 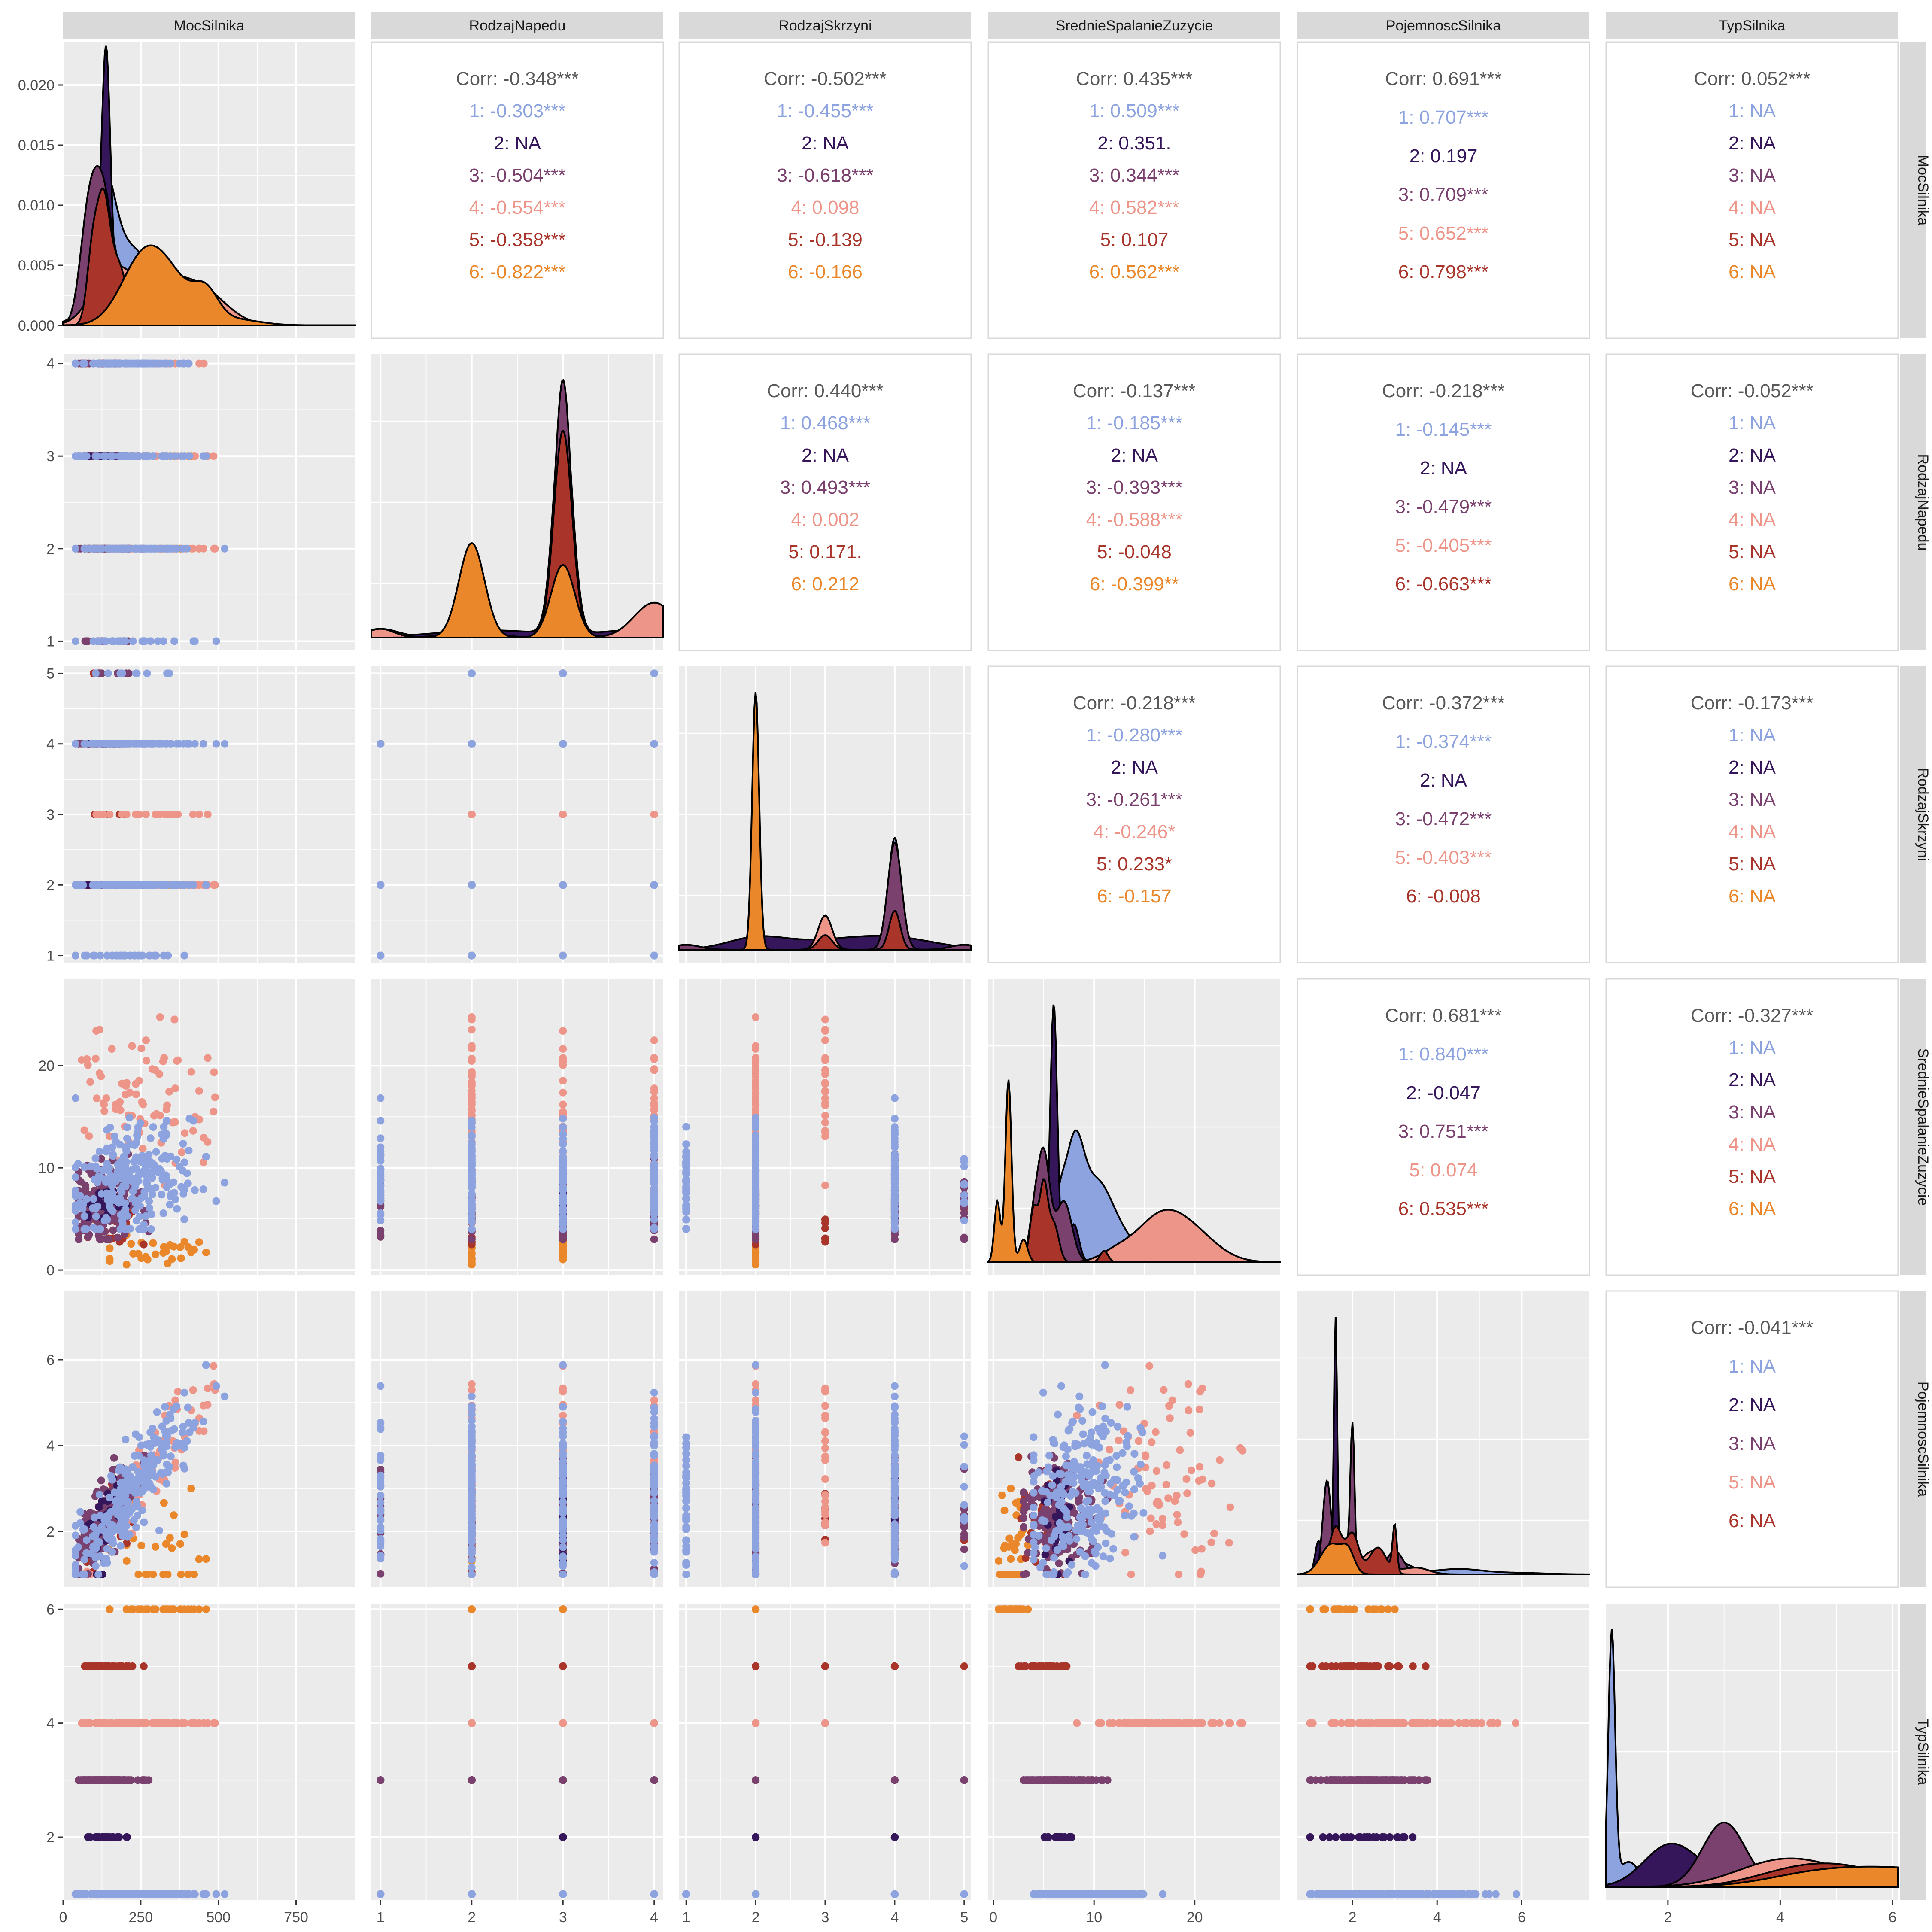 I want to click on corr-line: 6: NA, so click(x=1752, y=1208).